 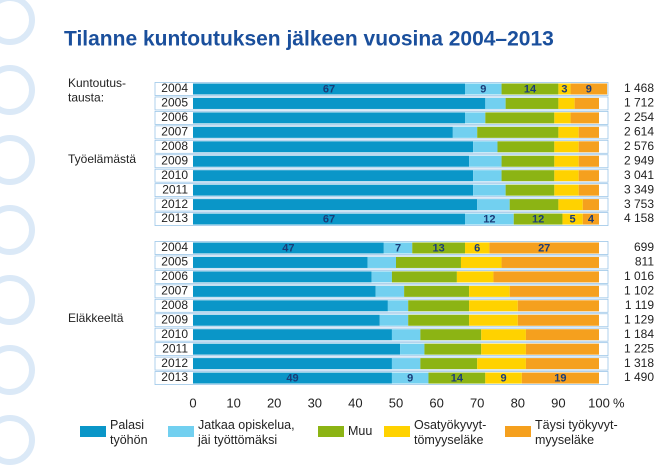 What do you see at coordinates (292, 378) in the screenshot?
I see `data-label: 49` at bounding box center [292, 378].